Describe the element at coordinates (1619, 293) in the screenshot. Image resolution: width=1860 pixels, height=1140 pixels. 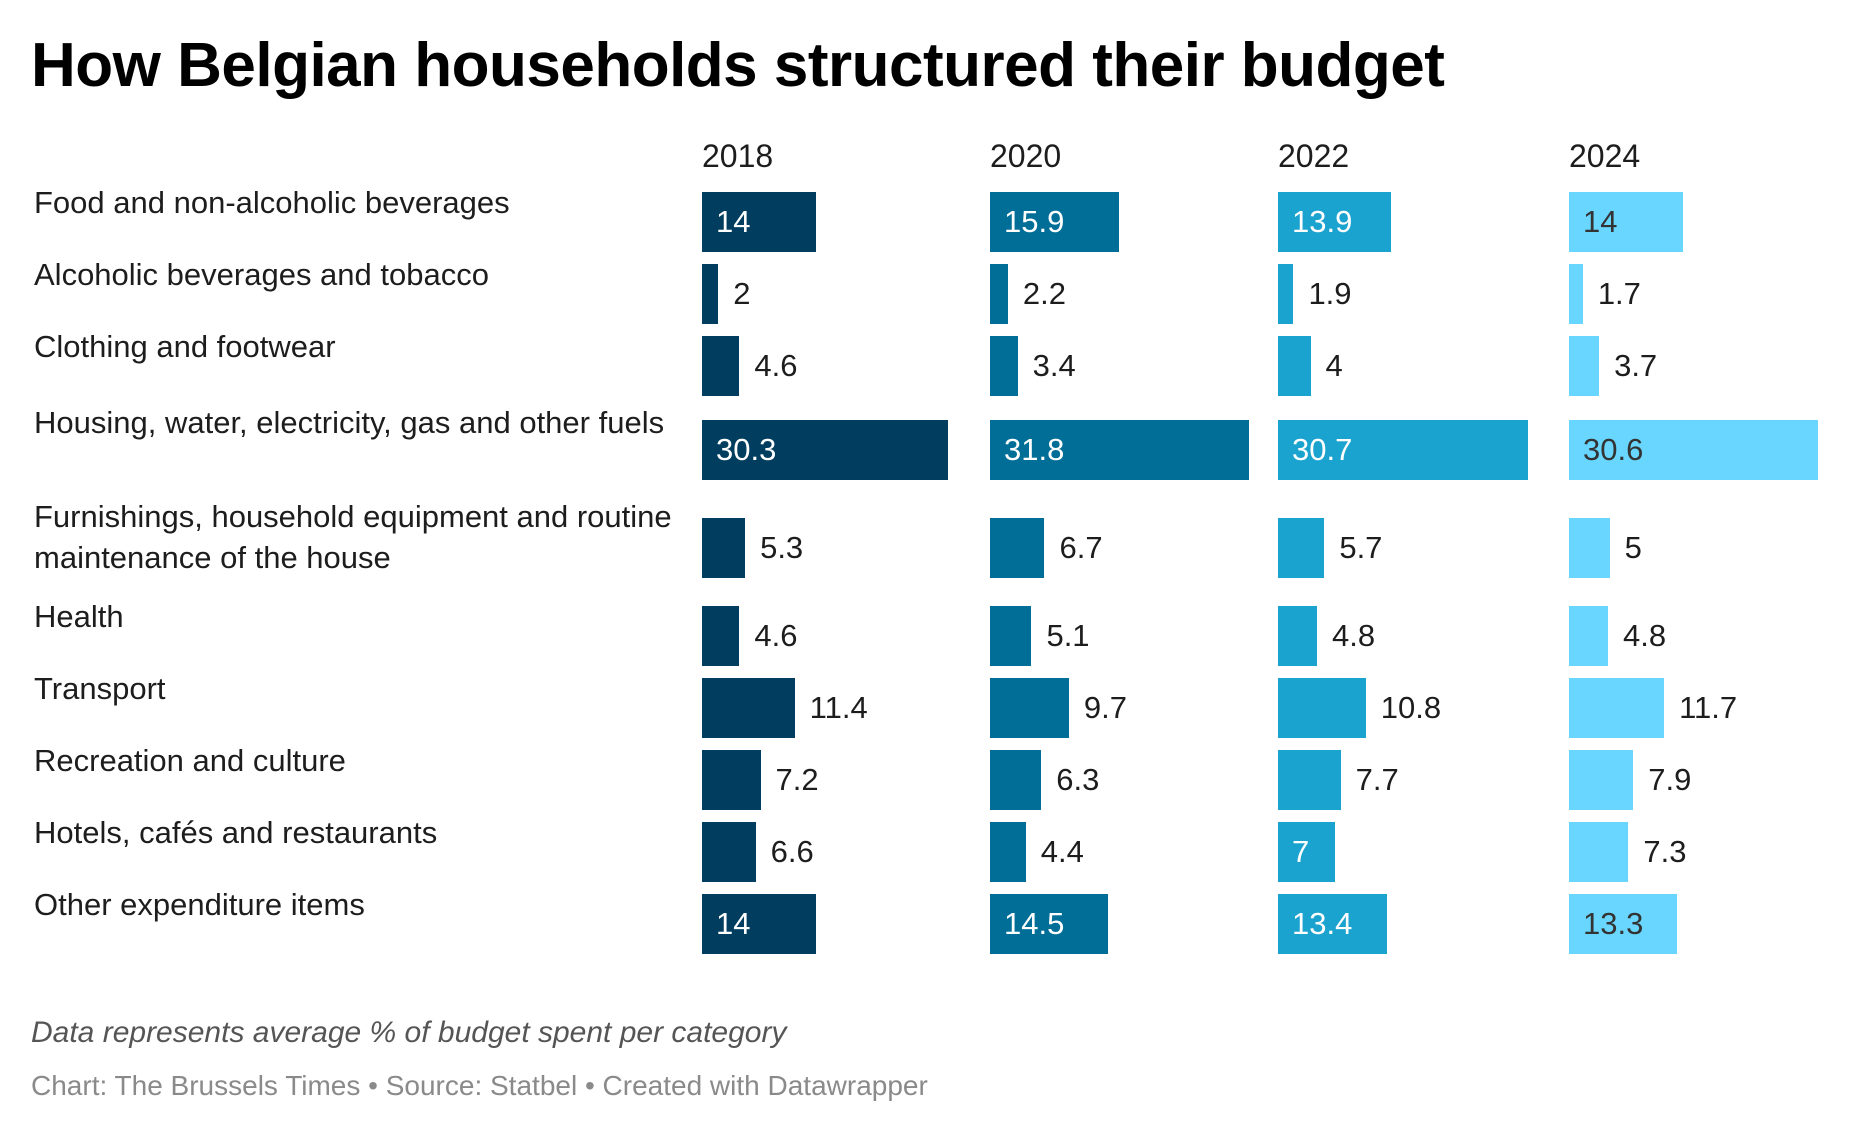
I see `value-label: 1.7` at that location.